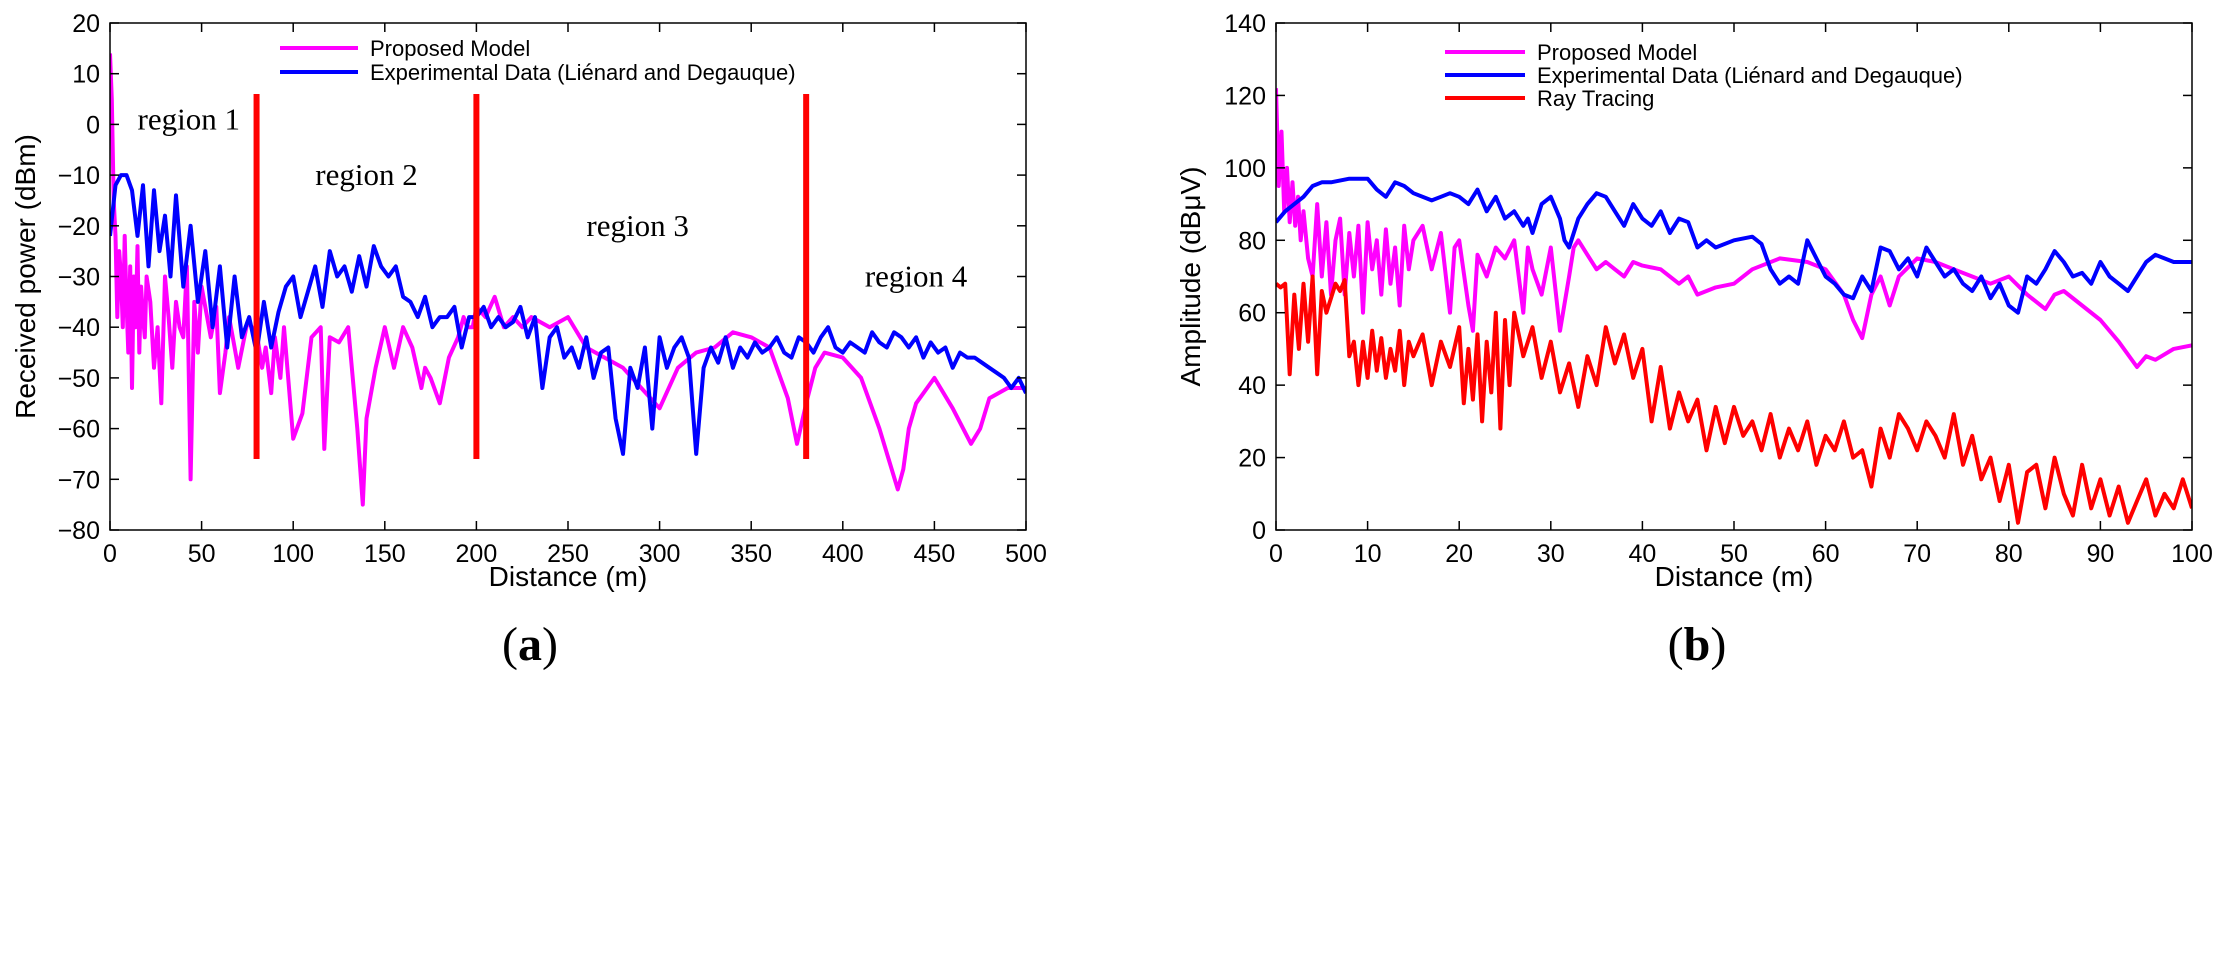 The height and width of the screenshot is (965, 2235). Describe the element at coordinates (189, 118) in the screenshot. I see `panel-a-region-label-1: region 1` at that location.